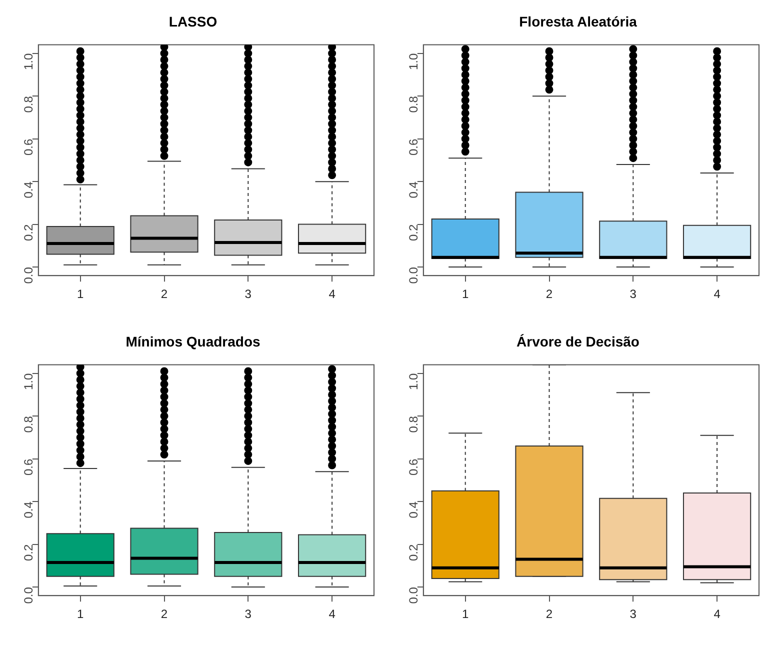 This screenshot has height=648, width=781. What do you see at coordinates (578, 341) in the screenshot?
I see `chart-title: Árvore de Decisão` at bounding box center [578, 341].